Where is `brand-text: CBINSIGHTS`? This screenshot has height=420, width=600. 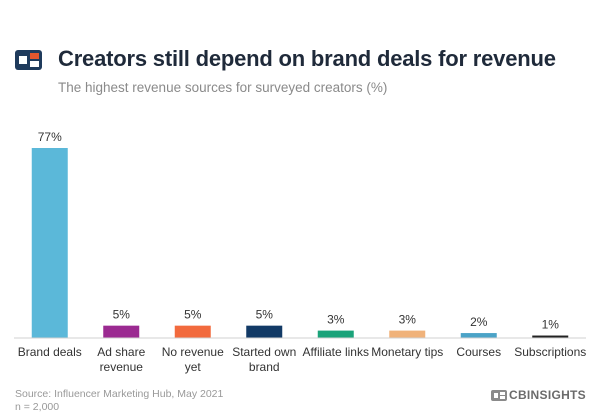 brand-text: CBINSIGHTS is located at coordinates (547, 395).